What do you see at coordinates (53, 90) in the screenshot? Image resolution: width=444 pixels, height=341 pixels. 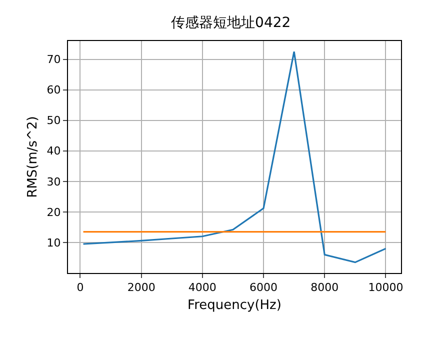 I see `y-tick-label: 60` at bounding box center [53, 90].